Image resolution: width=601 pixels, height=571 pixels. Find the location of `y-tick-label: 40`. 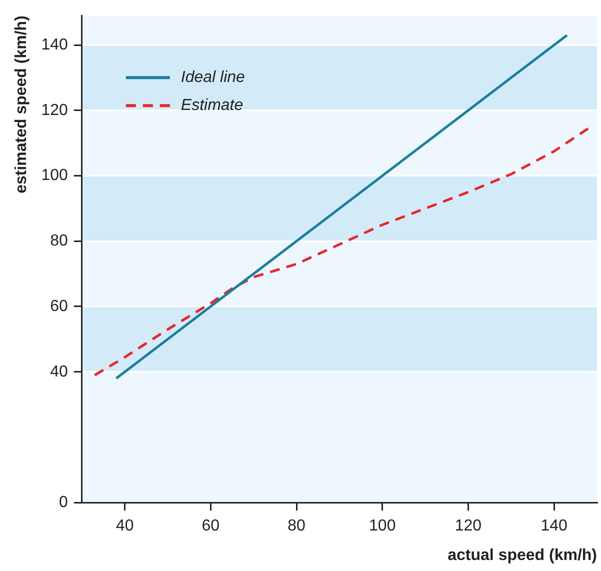

y-tick-label: 40 is located at coordinates (59, 371).